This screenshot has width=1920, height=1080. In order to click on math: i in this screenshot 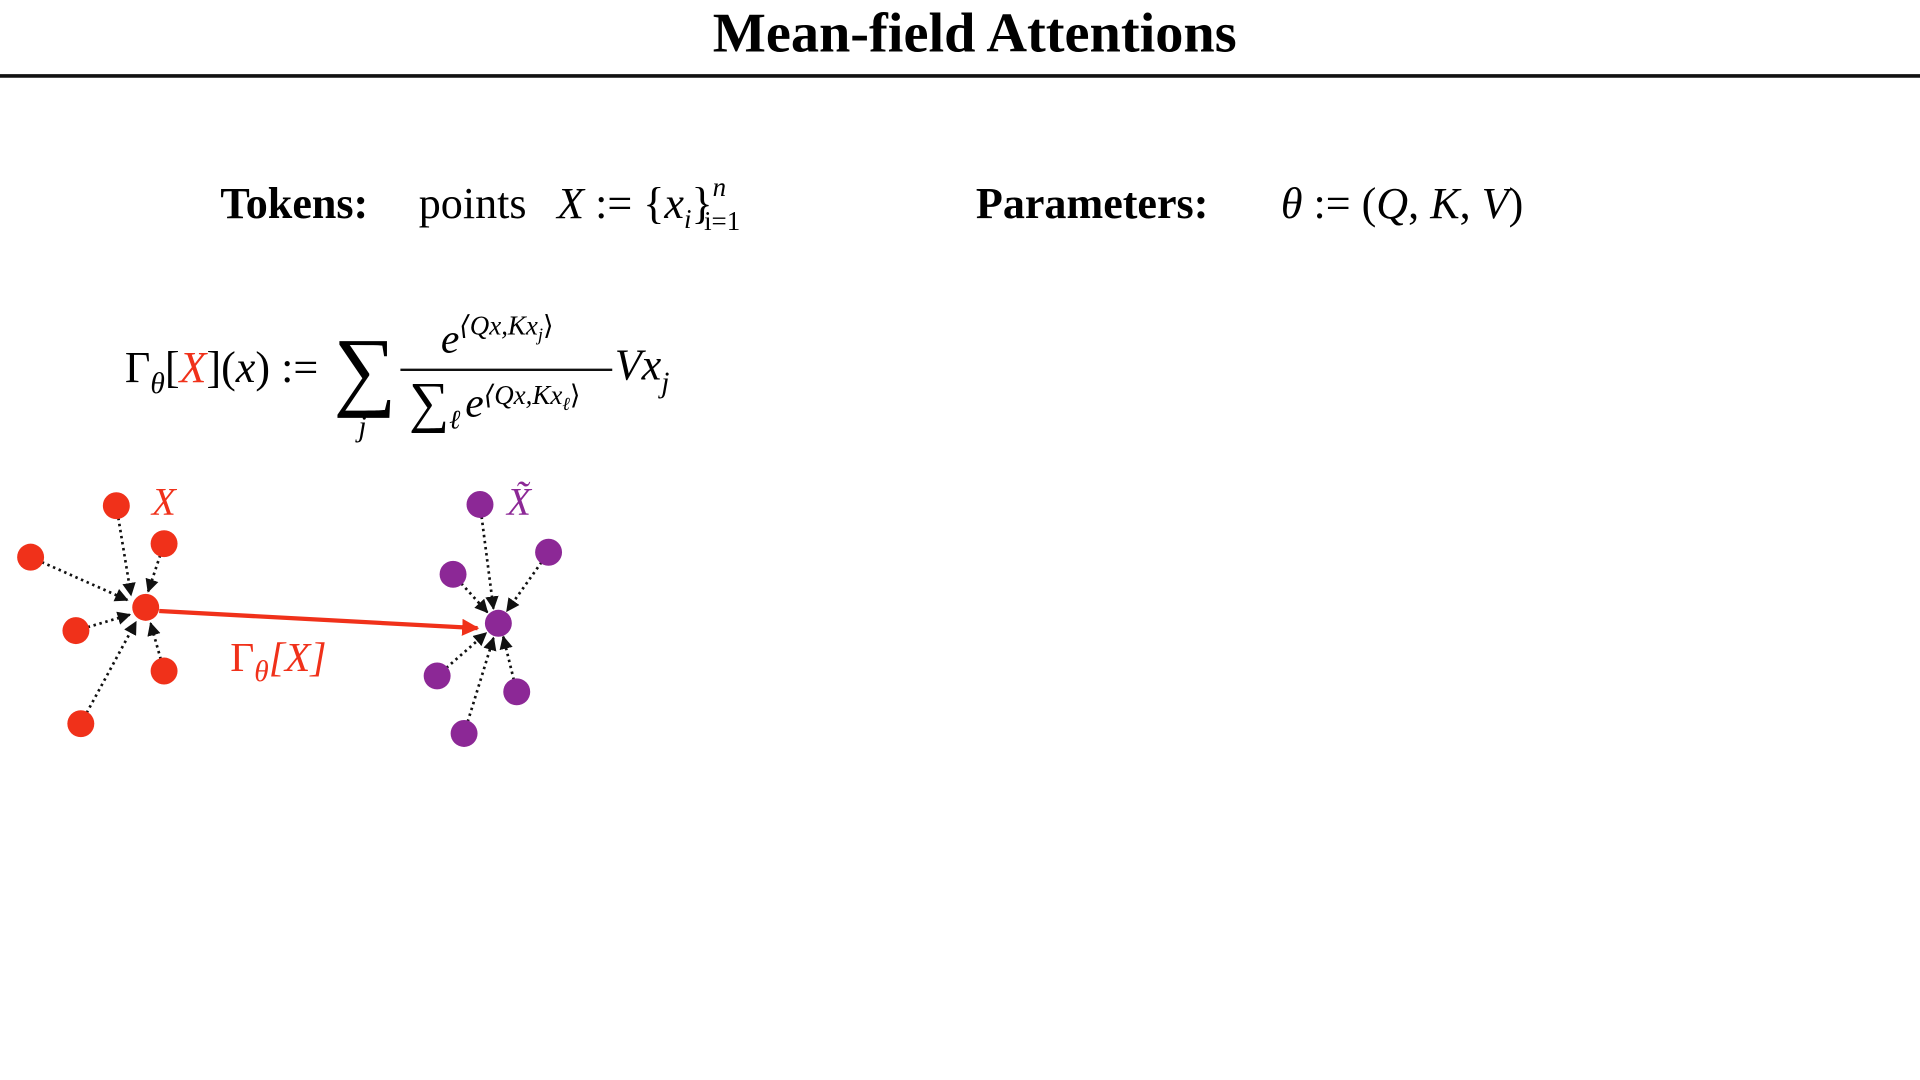, I will do `click(687, 219)`.